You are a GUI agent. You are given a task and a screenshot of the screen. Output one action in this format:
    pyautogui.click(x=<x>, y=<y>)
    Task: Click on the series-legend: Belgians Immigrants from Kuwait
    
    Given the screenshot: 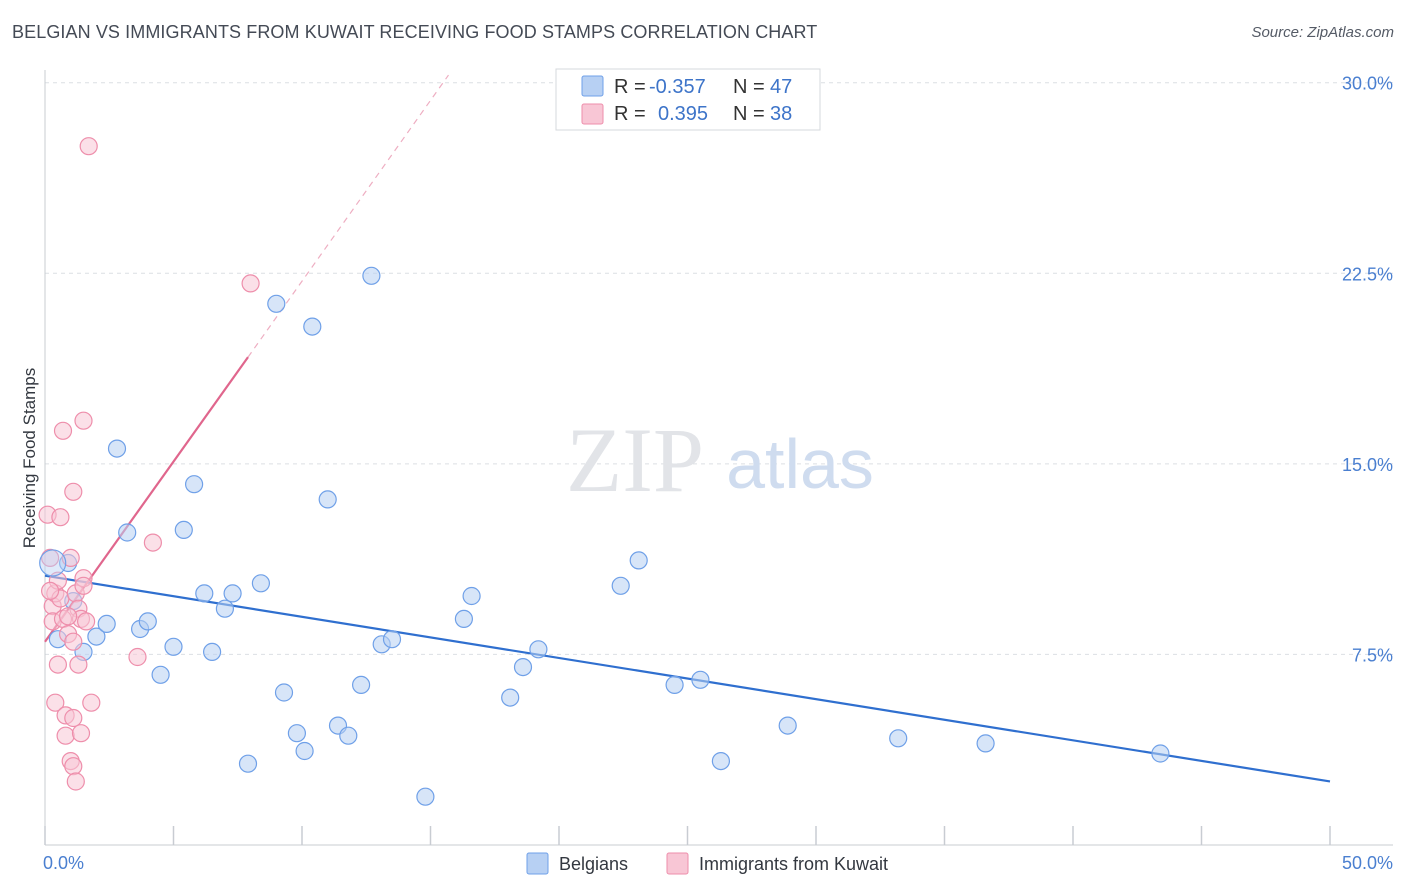 What is the action you would take?
    pyautogui.click(x=707, y=863)
    